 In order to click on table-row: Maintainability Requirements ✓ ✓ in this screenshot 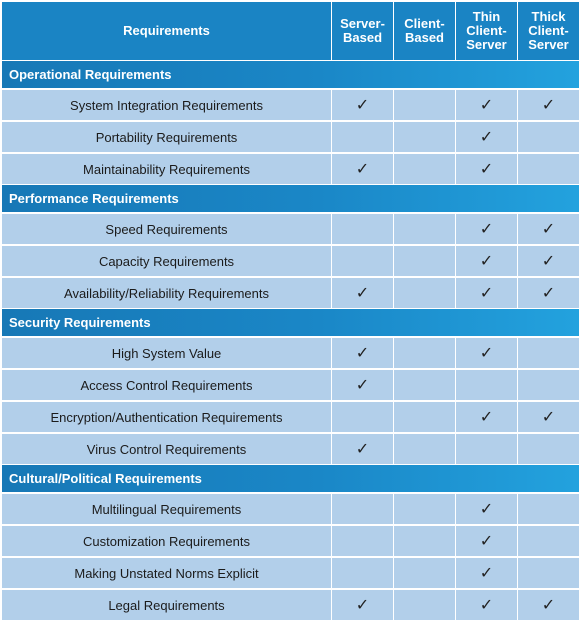, I will do `click(290, 168)`.